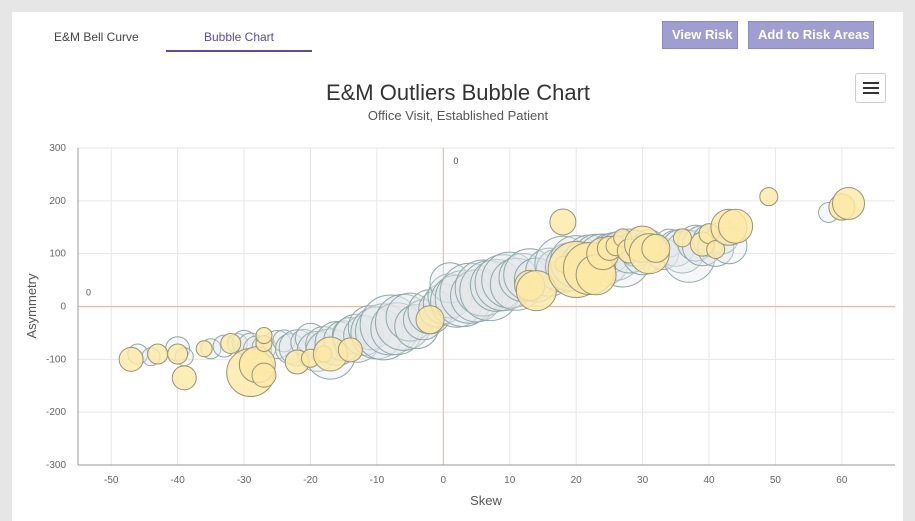 The image size is (915, 521). What do you see at coordinates (444, 480) in the screenshot?
I see `x-tick-label: 0` at bounding box center [444, 480].